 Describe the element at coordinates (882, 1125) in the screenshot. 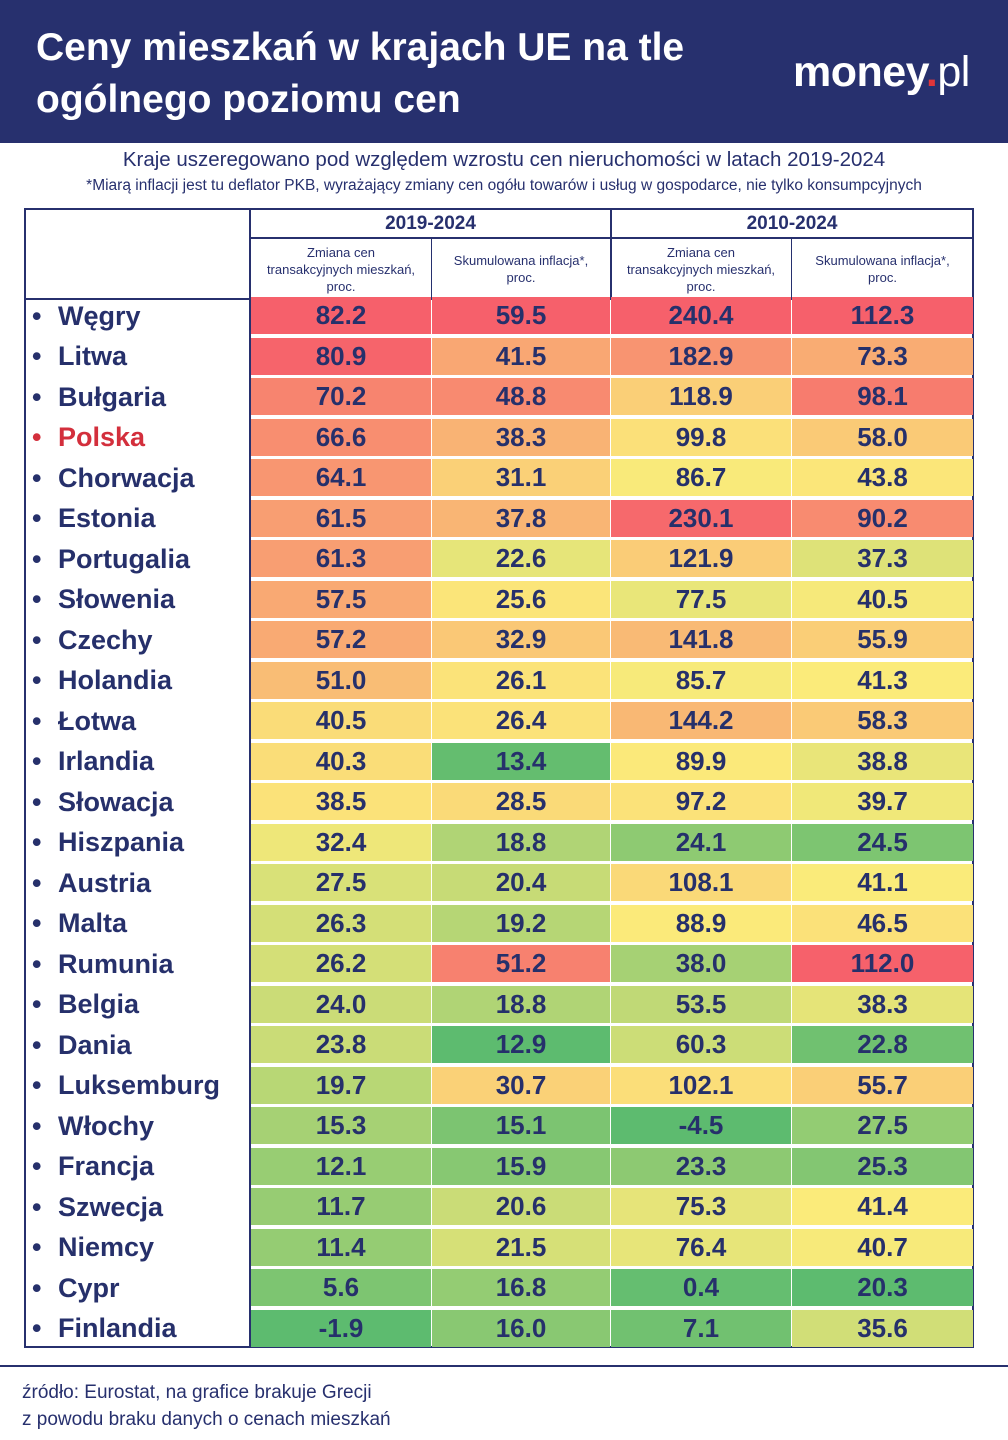

I see `data-cell: 27.5` at that location.